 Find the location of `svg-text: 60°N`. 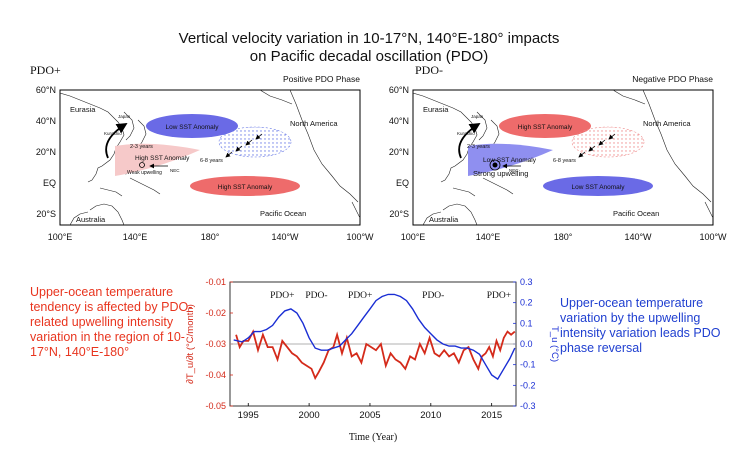

svg-text: 60°N is located at coordinates (46, 90).